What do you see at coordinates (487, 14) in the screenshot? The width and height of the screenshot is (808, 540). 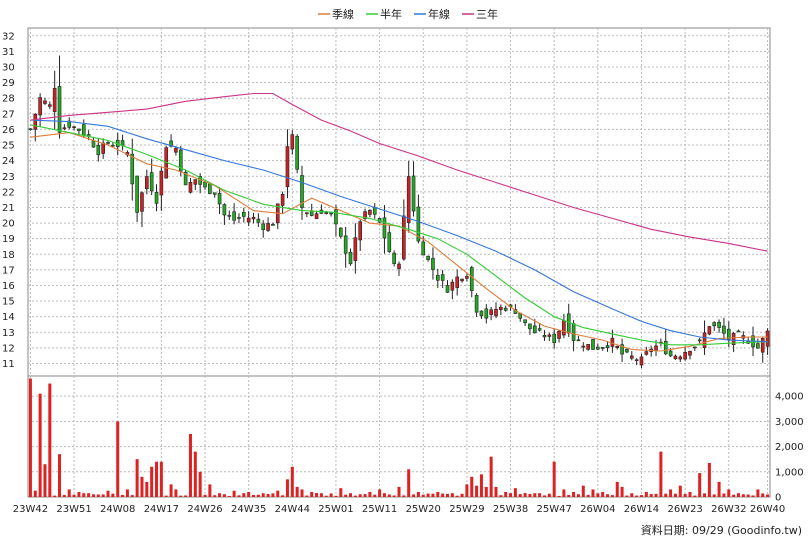 I see `legend-label: 三年` at bounding box center [487, 14].